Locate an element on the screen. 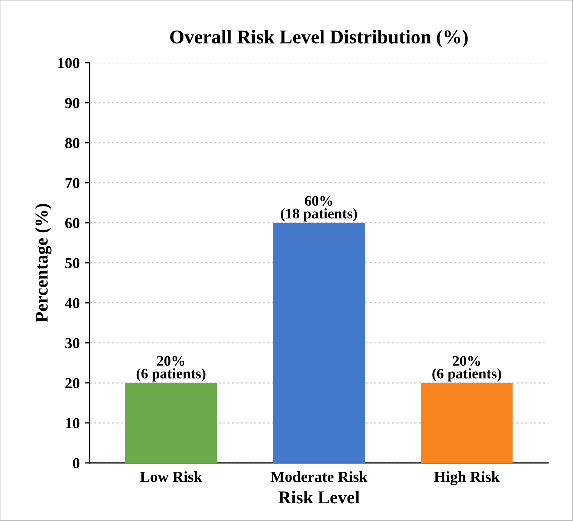 The height and width of the screenshot is (521, 573). y-tick-label: 70 is located at coordinates (73, 183).